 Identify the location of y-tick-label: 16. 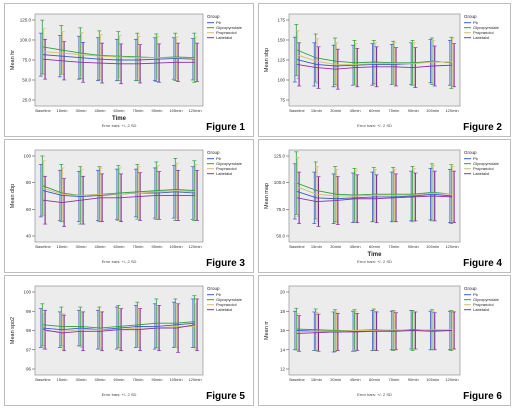
(283, 330).